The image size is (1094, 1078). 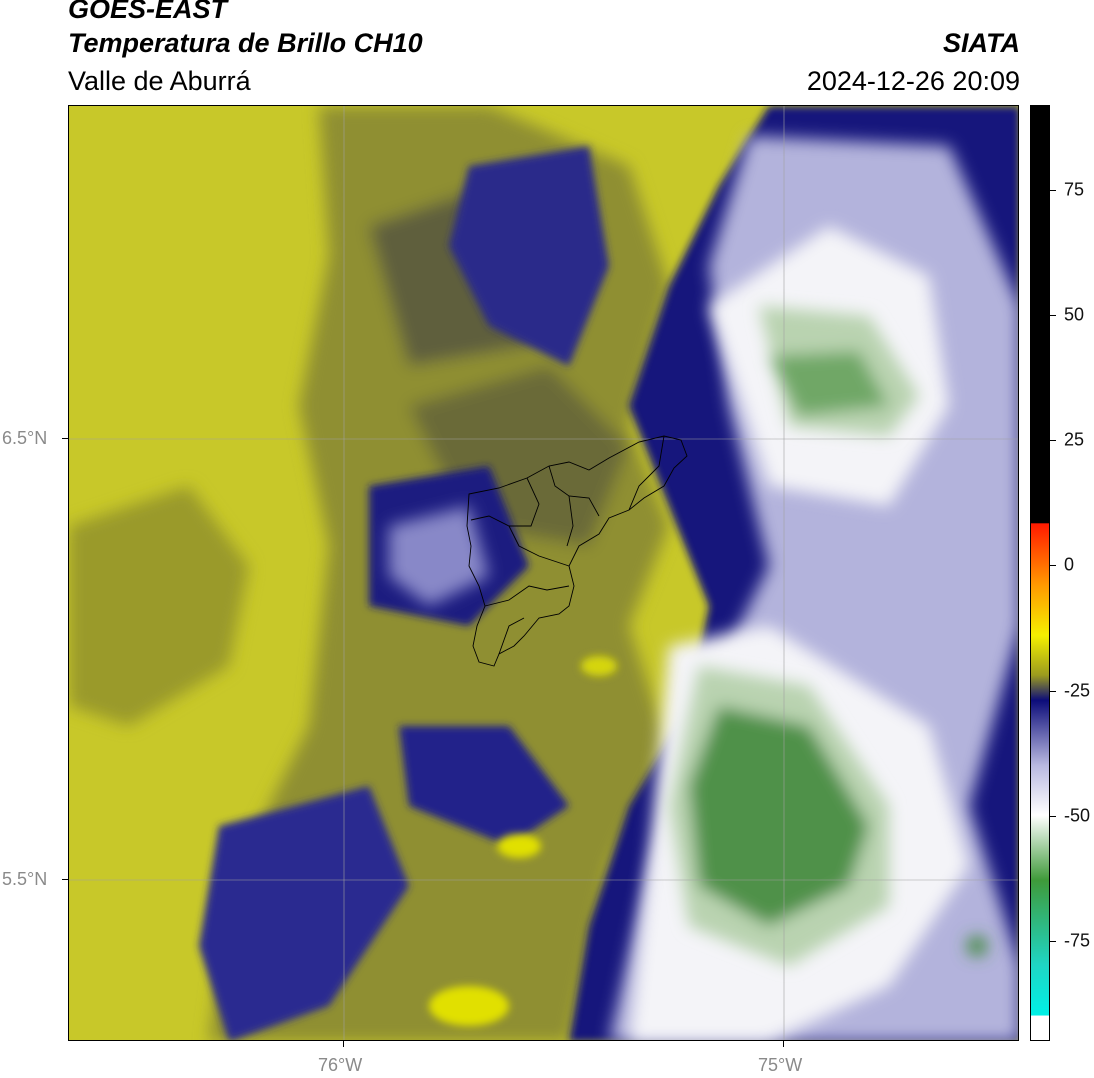 What do you see at coordinates (65, 438) in the screenshot?
I see `lat-tick-6-5n` at bounding box center [65, 438].